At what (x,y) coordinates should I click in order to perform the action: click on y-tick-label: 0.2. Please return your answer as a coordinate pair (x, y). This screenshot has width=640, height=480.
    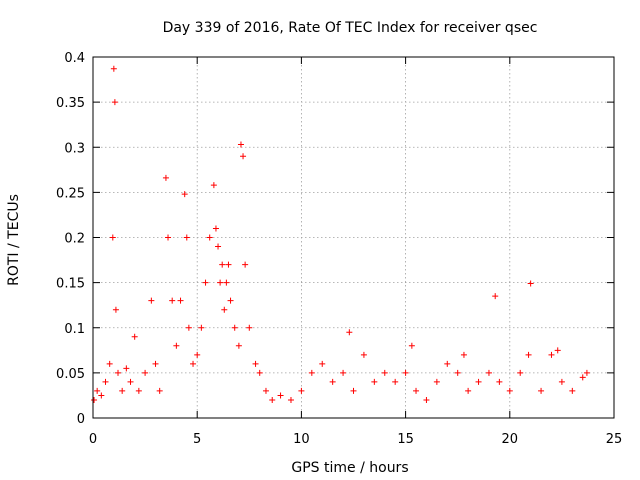
    Looking at the image, I should click on (74, 239).